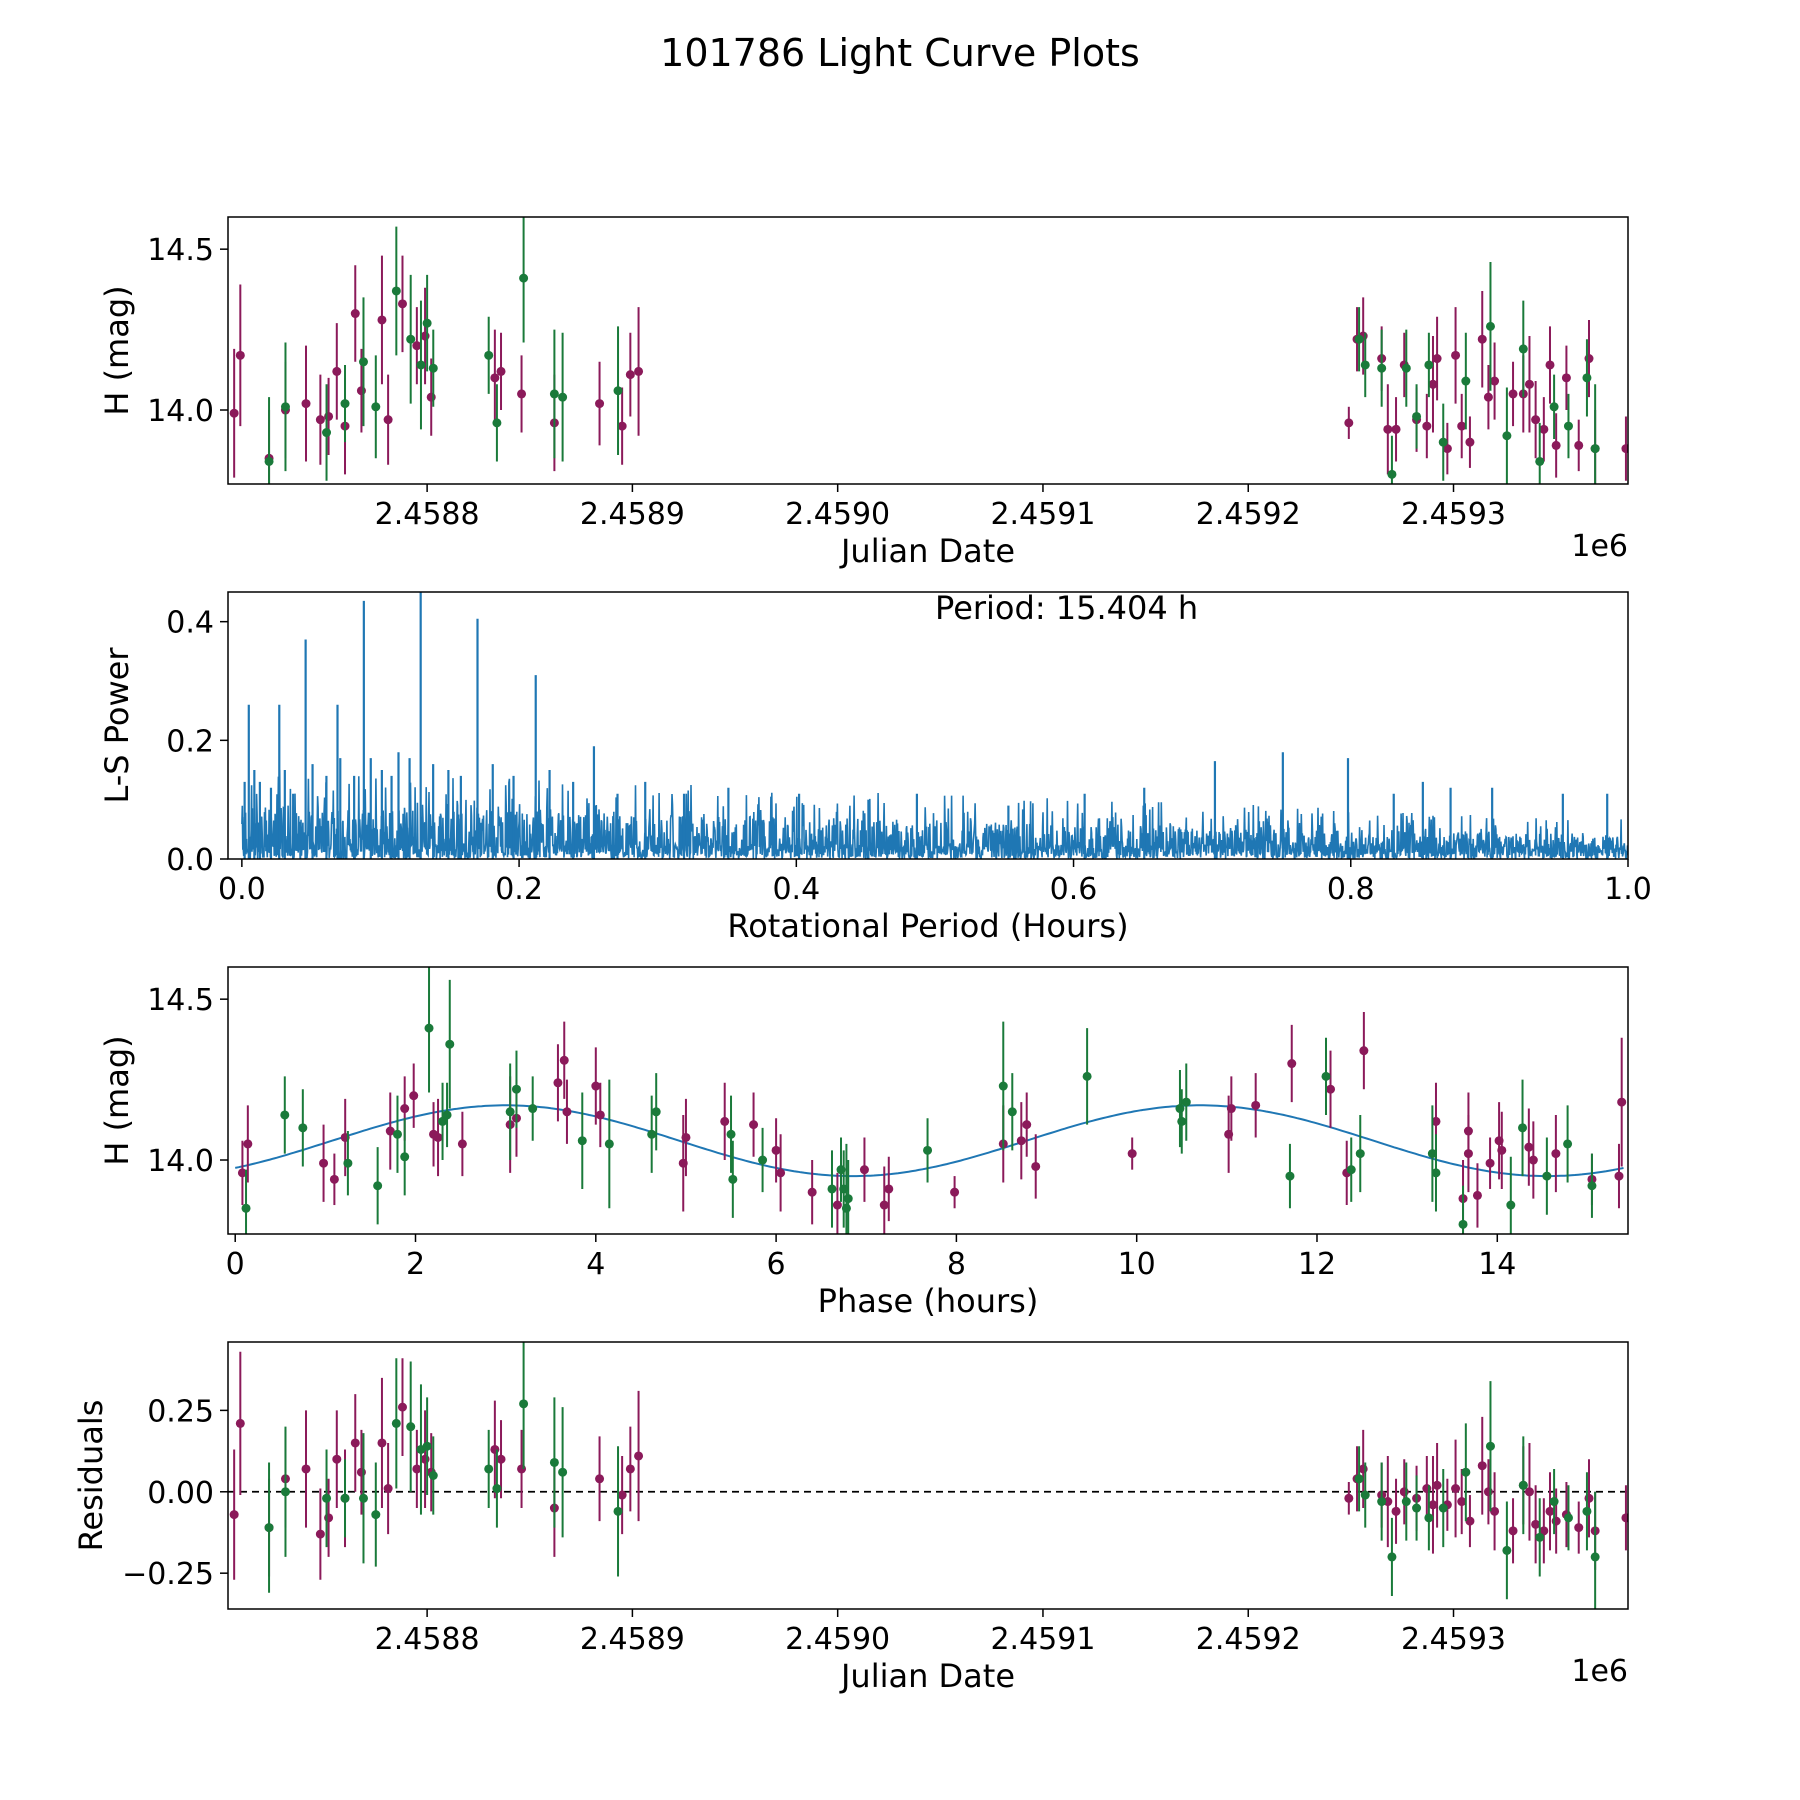  I want to click on residuals-x-ticks: 2.4588 2.4589 2.4590 2.4591 2.4592 2.4593, so click(940, 1633).